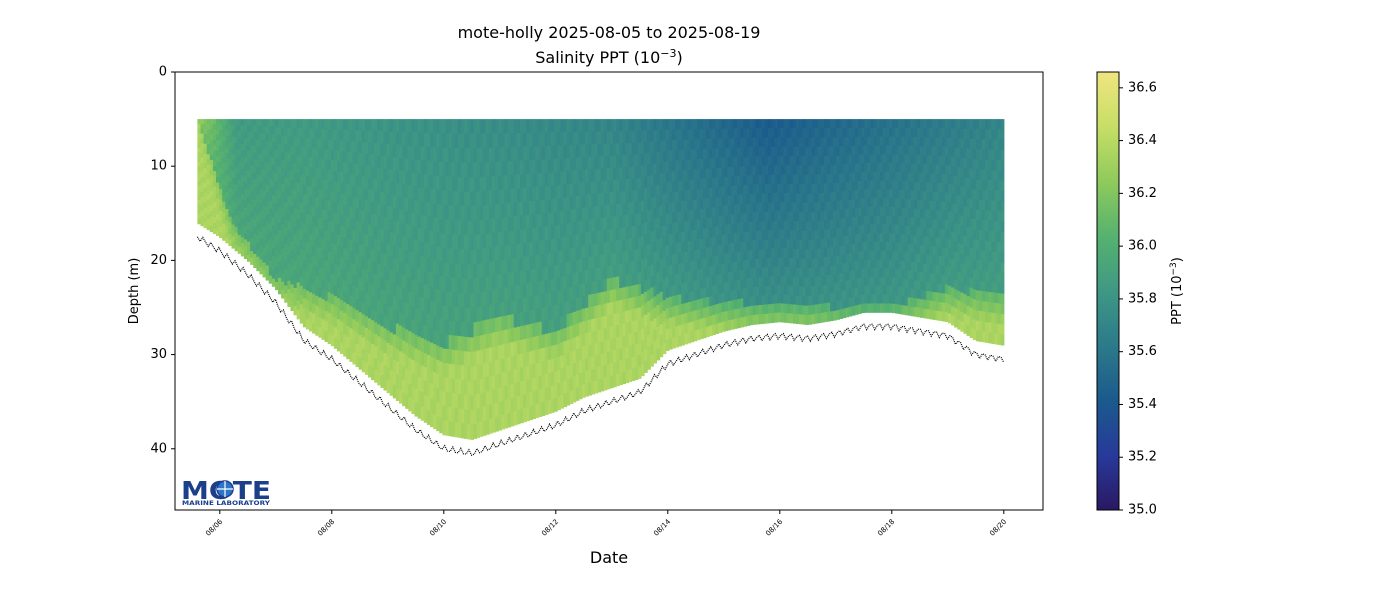  I want to click on chart-title: mote-holly 2025-08-05 to 2025-08-19, so click(609, 32).